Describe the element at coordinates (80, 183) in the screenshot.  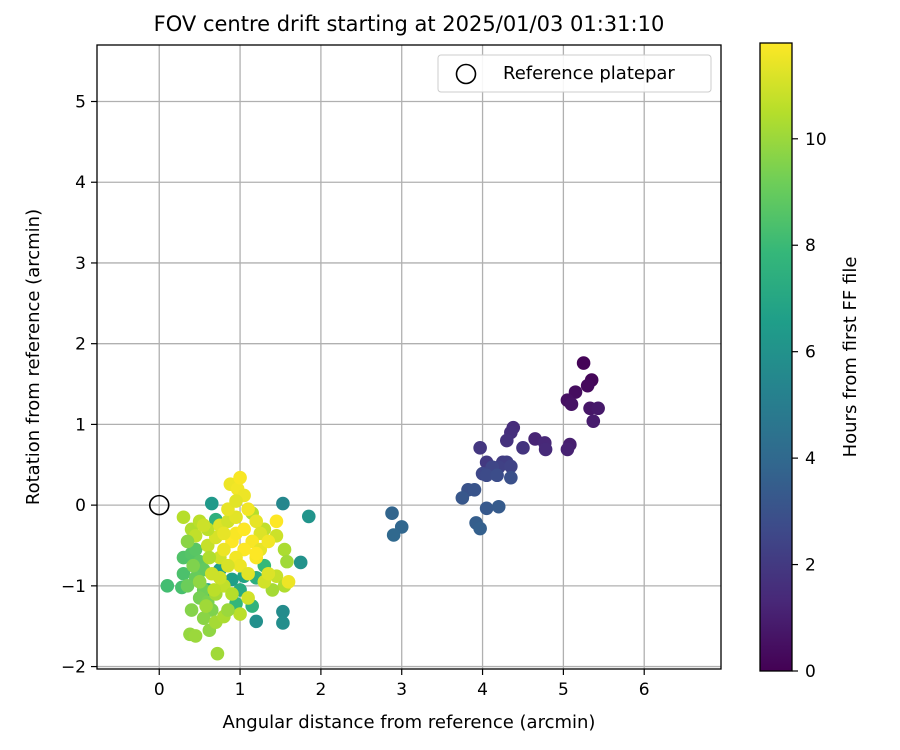
I see `y-tick-label: 4` at that location.